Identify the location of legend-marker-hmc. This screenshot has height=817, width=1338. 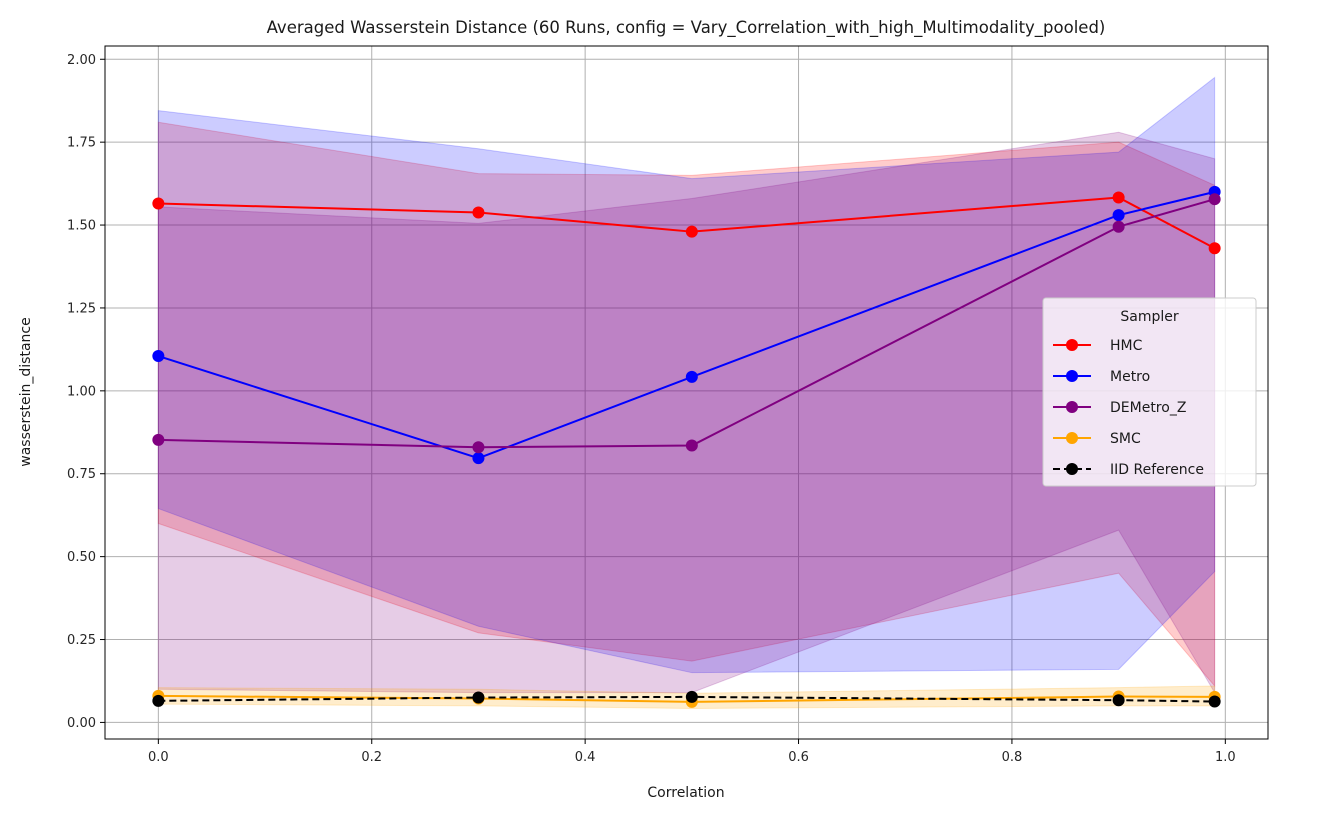
(1072, 345).